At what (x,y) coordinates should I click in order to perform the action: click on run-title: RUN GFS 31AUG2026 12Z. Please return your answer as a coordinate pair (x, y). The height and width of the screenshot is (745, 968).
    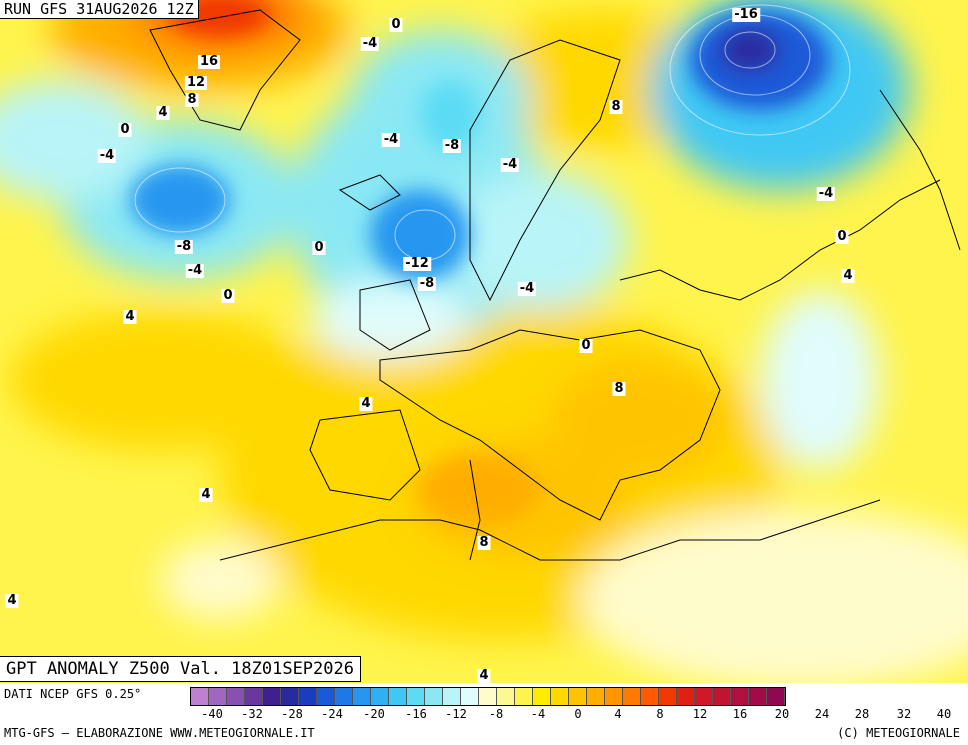
    Looking at the image, I should click on (99, 9).